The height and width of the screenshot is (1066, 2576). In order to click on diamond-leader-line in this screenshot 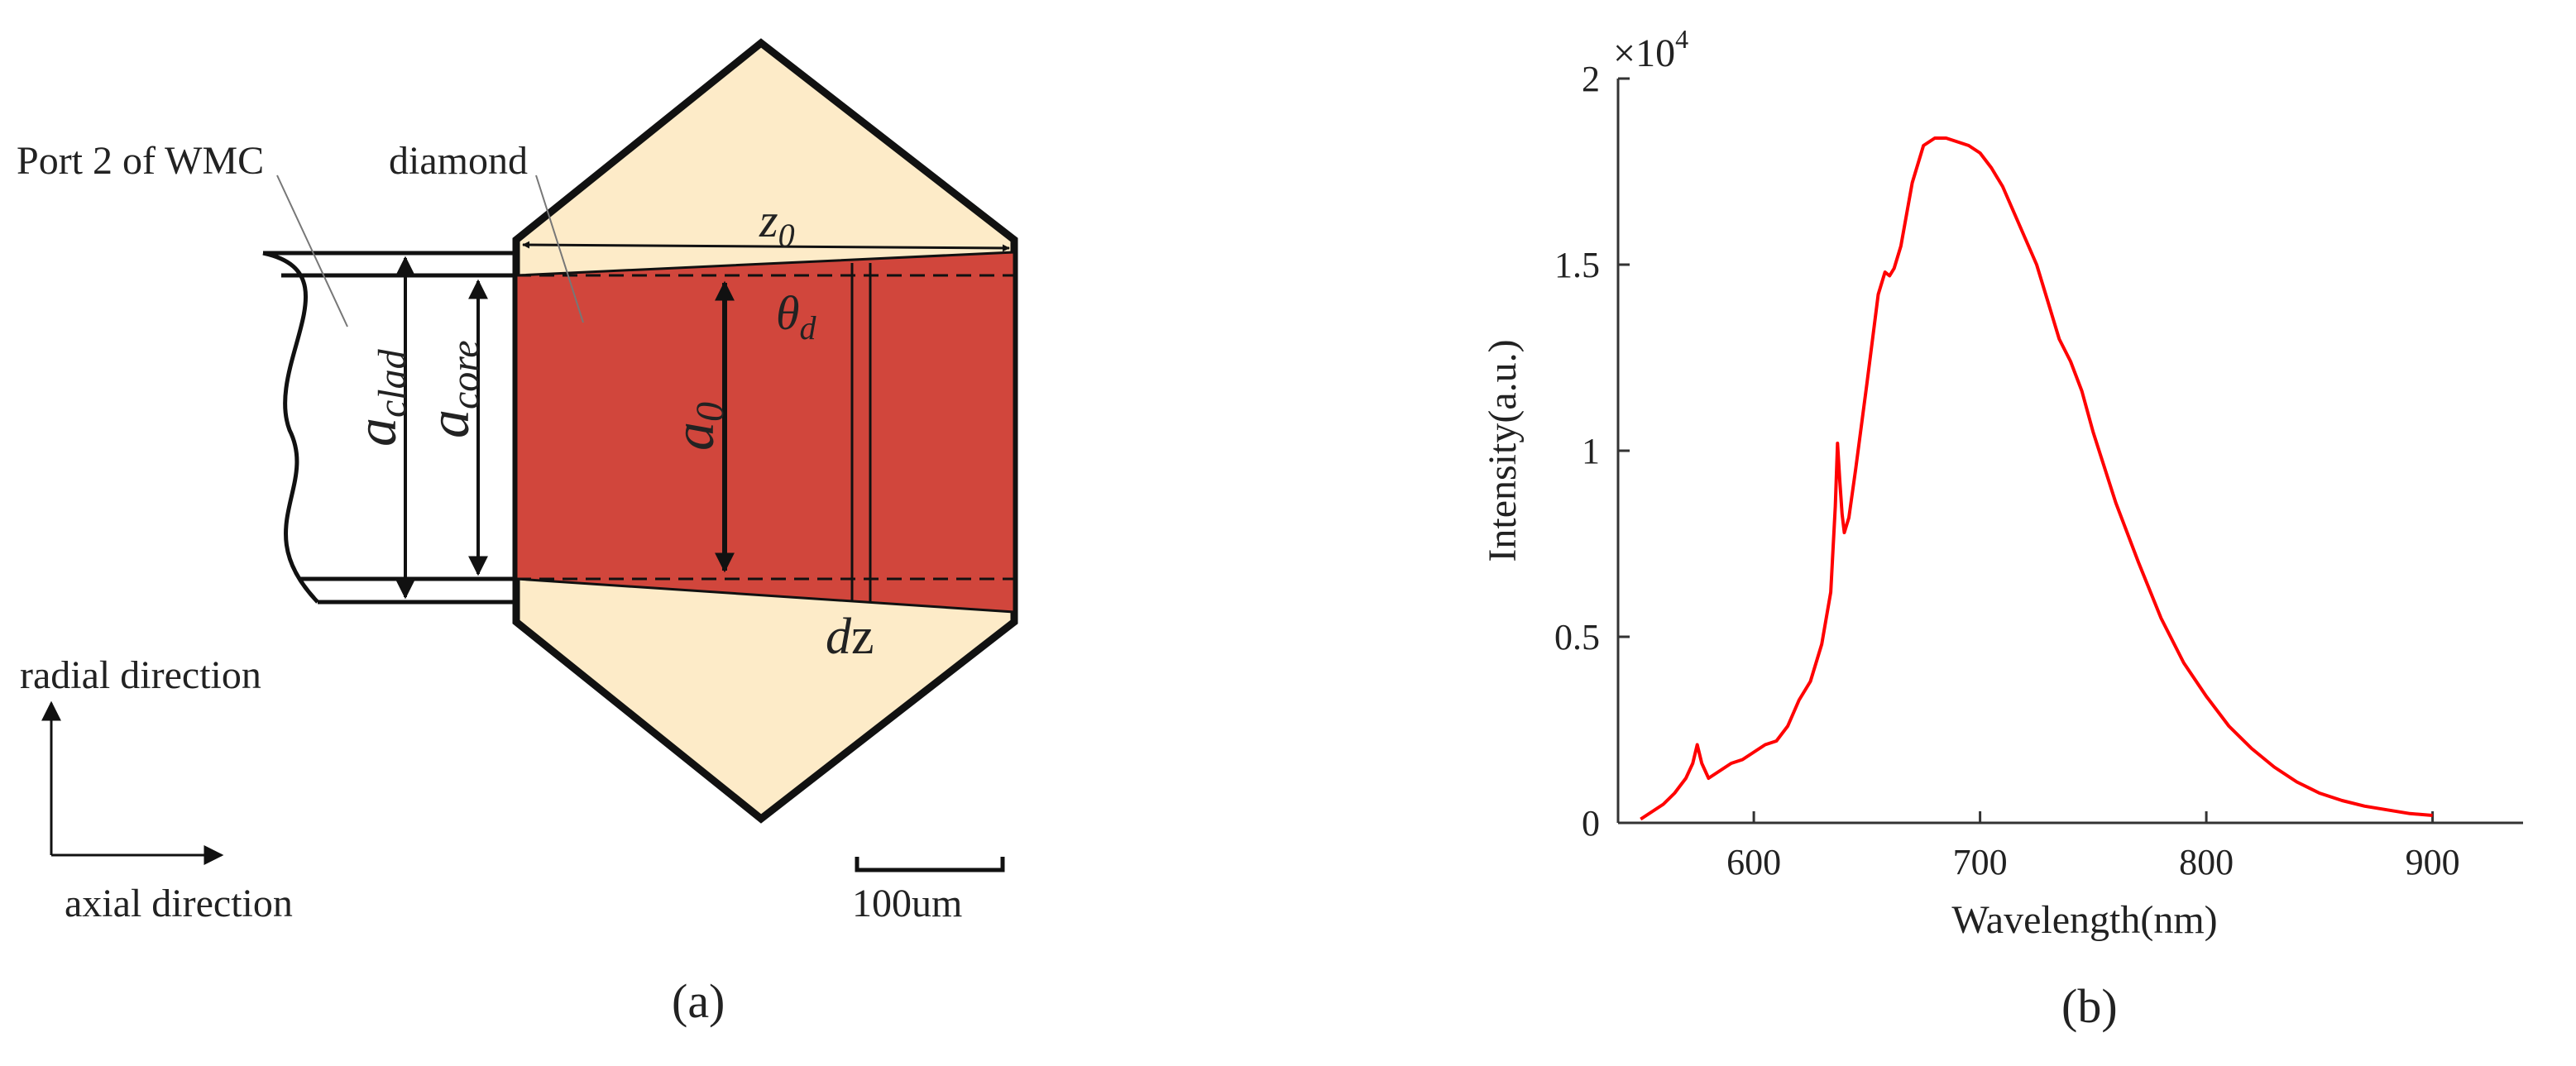, I will do `click(560, 249)`.